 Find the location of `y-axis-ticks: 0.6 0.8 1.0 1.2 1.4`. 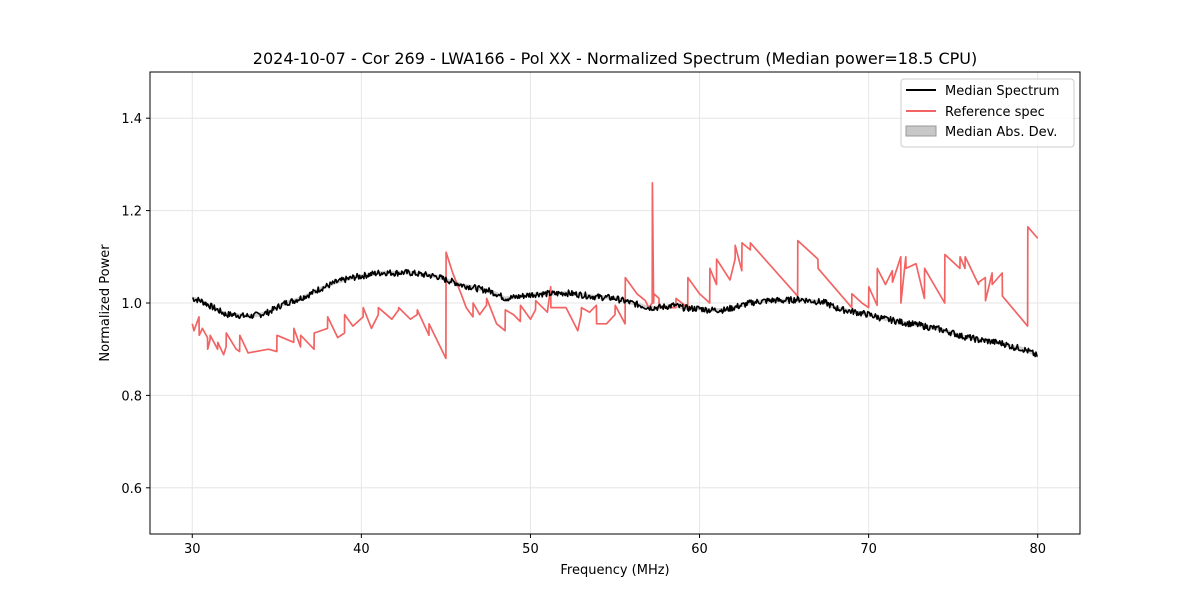

y-axis-ticks: 0.6 0.8 1.0 1.2 1.4 is located at coordinates (135, 304).